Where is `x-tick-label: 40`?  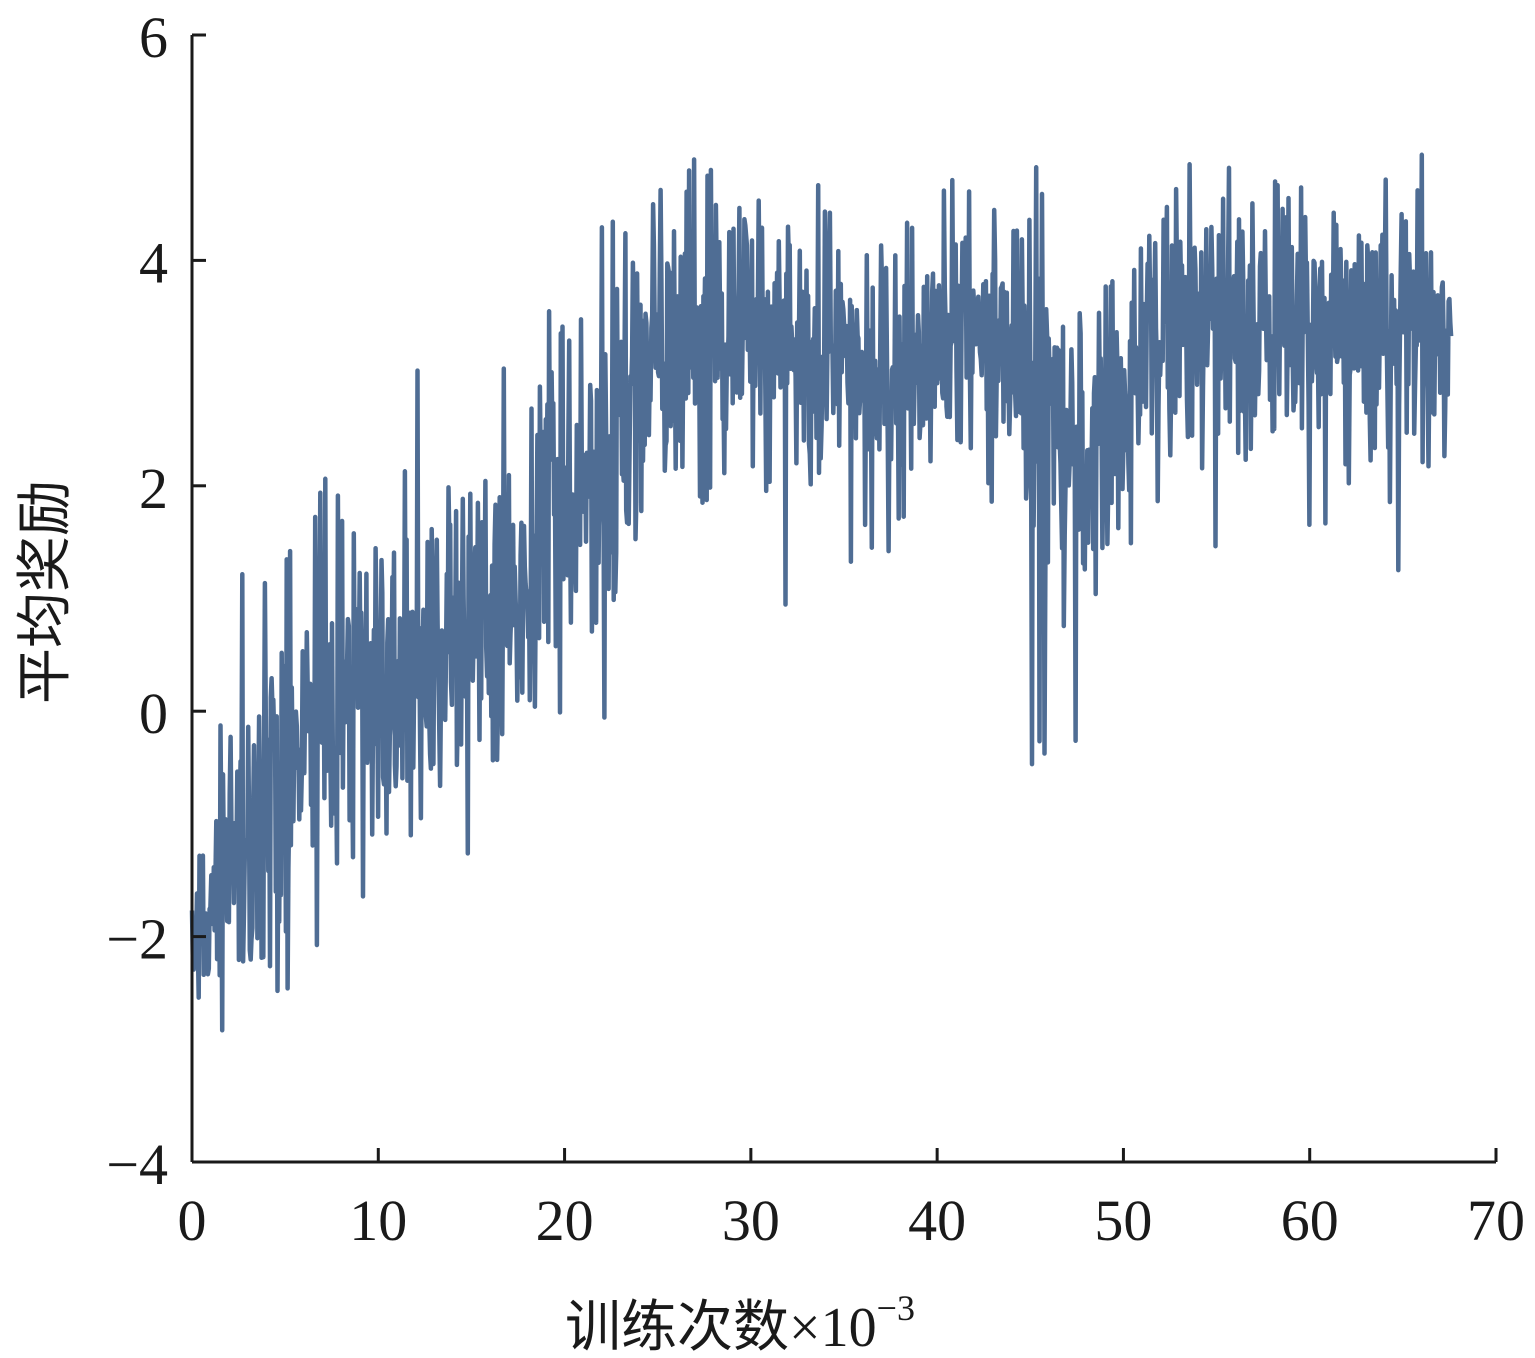 x-tick-label: 40 is located at coordinates (937, 1220).